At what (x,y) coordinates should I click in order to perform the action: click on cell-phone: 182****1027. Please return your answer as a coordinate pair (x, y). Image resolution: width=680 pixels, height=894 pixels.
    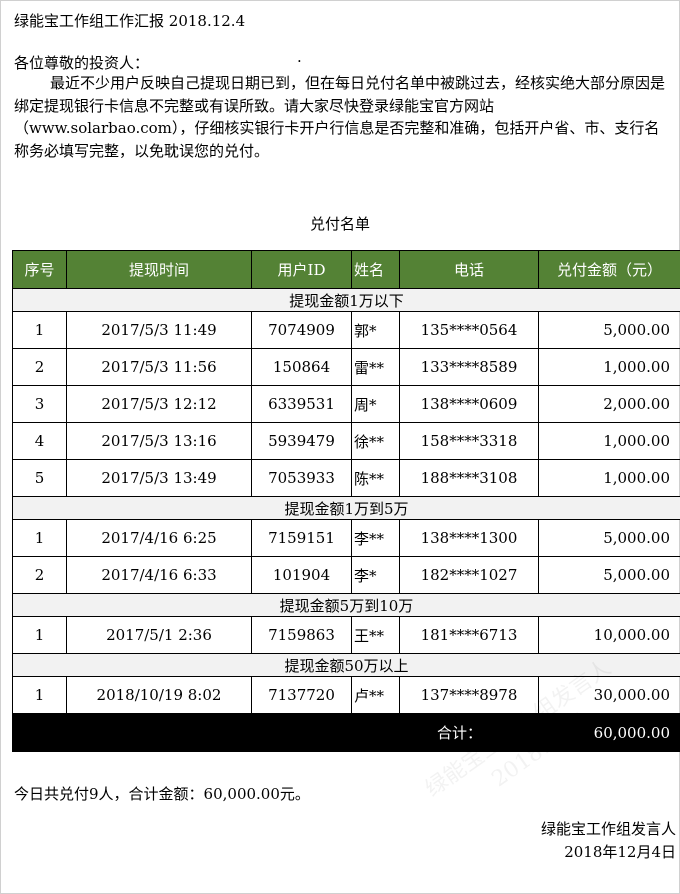
    Looking at the image, I should click on (469, 575).